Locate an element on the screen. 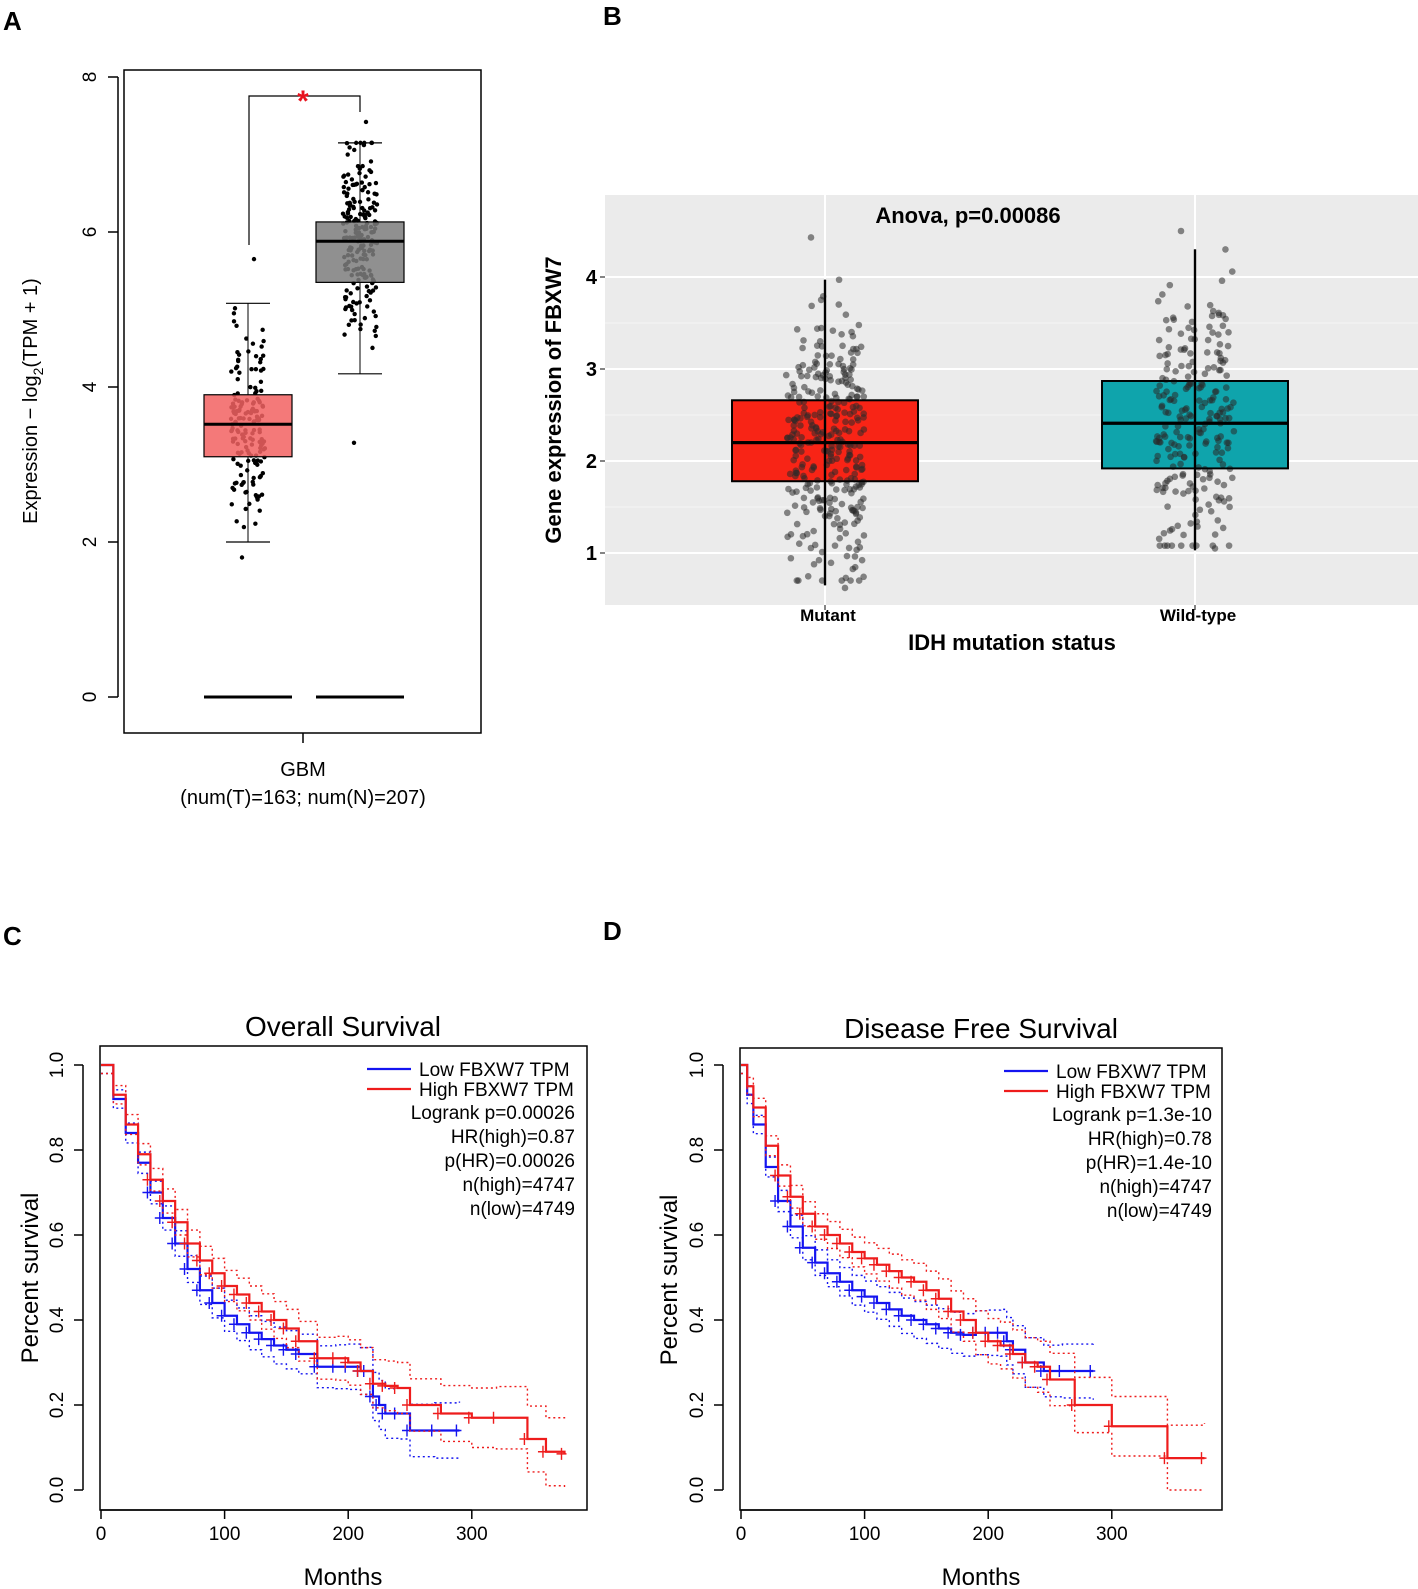 The height and width of the screenshot is (1589, 1418). panel-d-legend-label-0: Low FBXW7 TPM is located at coordinates (1131, 1072).